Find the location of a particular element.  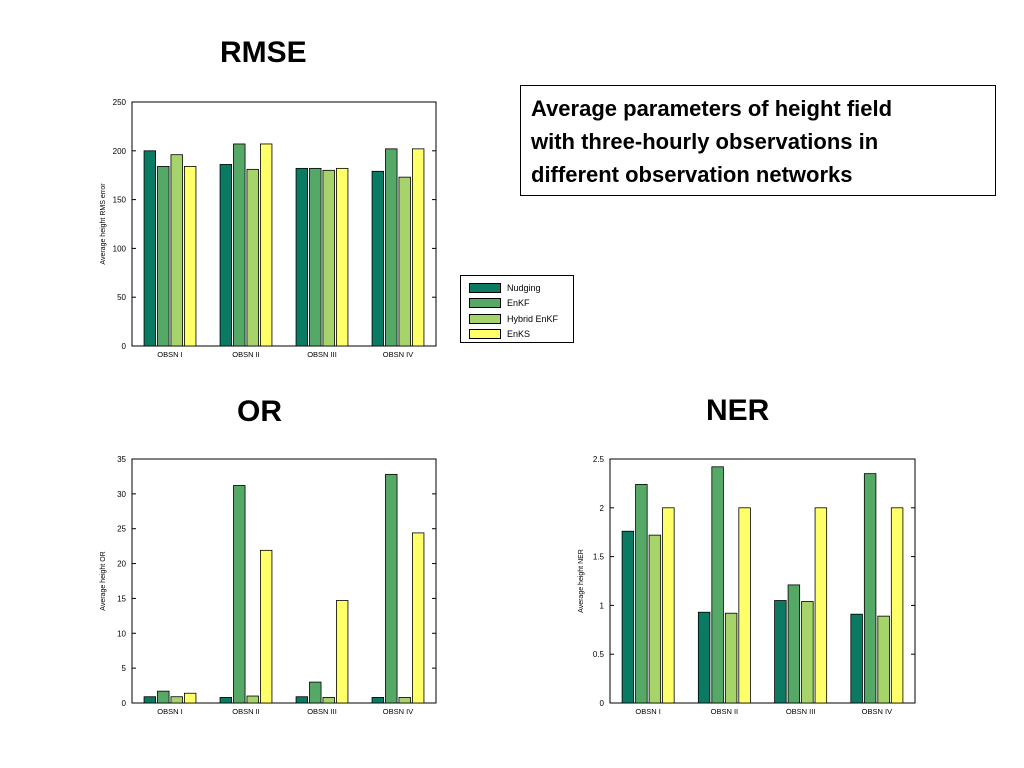

legend-item-nudging: Nudging is located at coordinates (521, 288).